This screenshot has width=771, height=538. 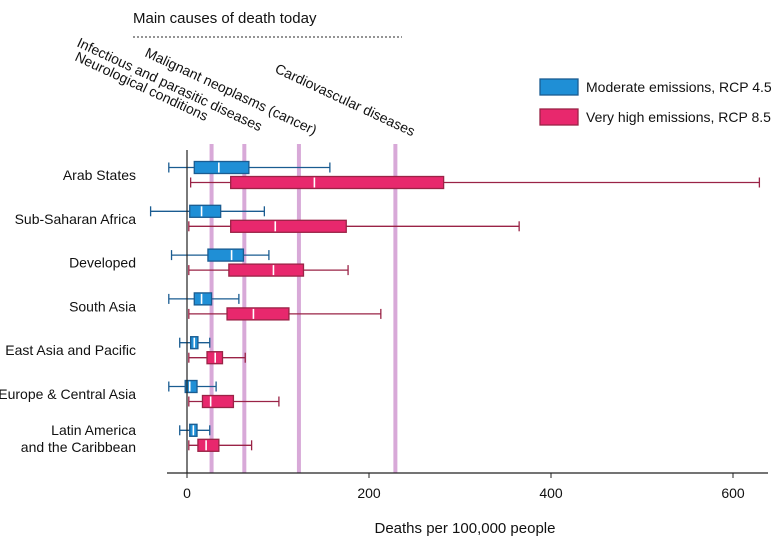 I want to click on x-tick-label: 600, so click(x=733, y=493).